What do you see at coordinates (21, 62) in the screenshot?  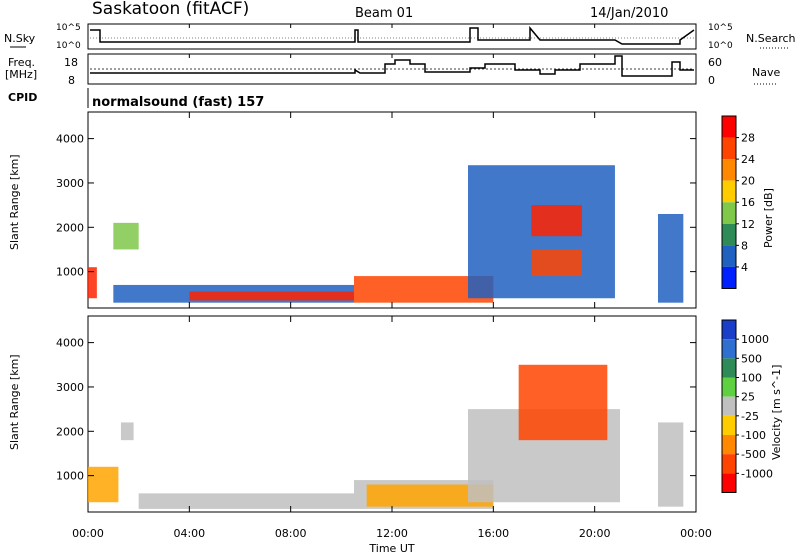 I see `freq-label: Freq.` at bounding box center [21, 62].